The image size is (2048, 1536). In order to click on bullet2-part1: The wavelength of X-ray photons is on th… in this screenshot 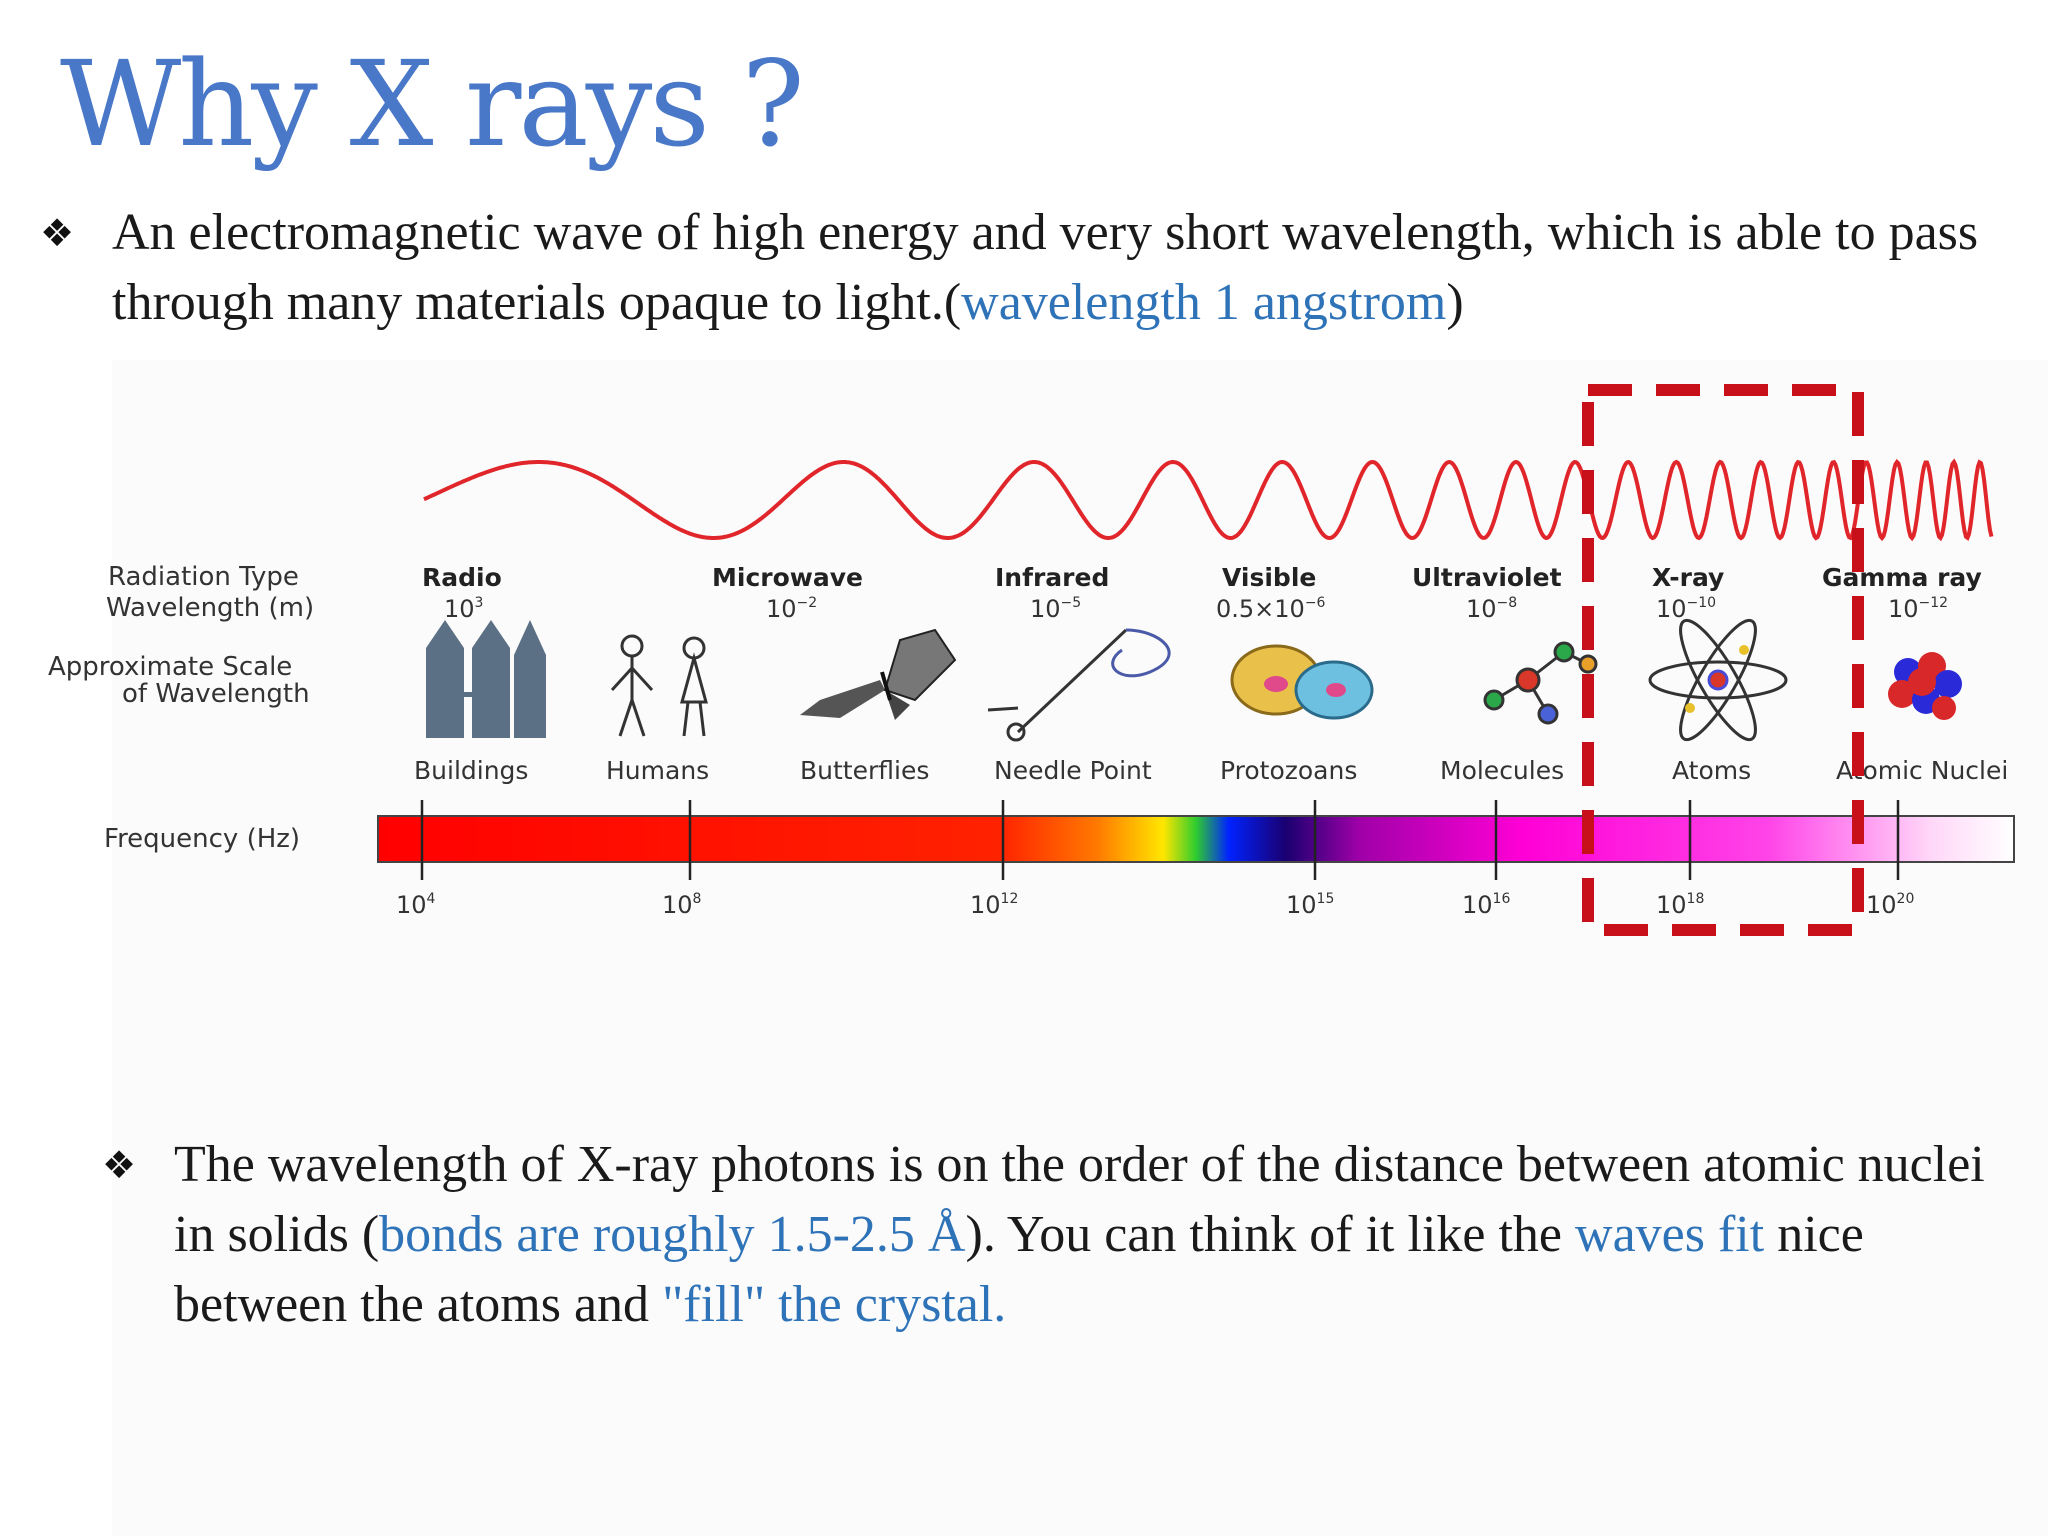, I will do `click(1079, 1199)`.